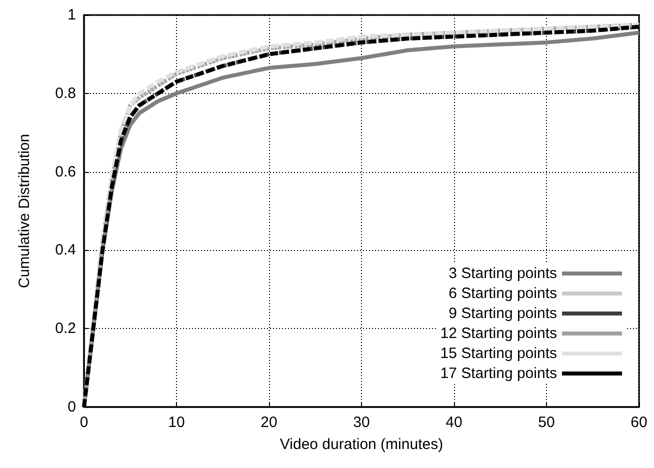 This screenshot has width=654, height=468. Describe the element at coordinates (65, 171) in the screenshot. I see `y-tick-label: 0.6` at that location.